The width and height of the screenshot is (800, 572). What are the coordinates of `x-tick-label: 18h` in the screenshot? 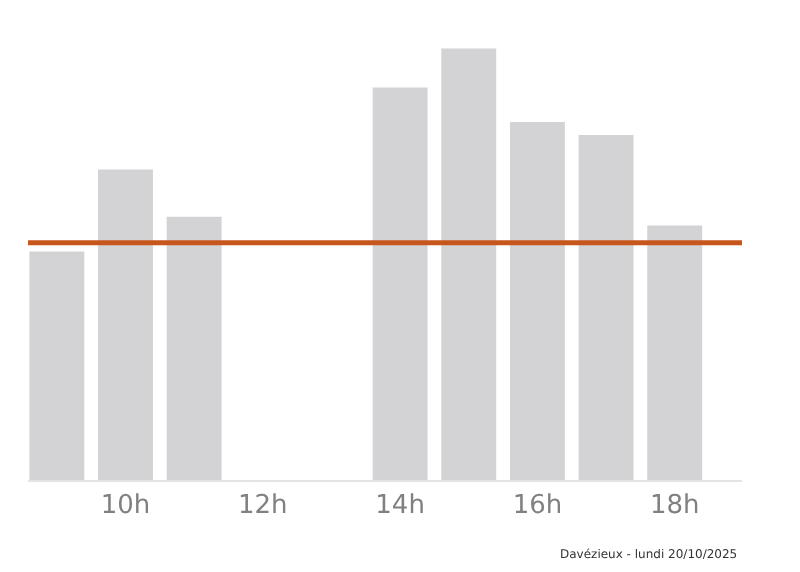 It's located at (674, 506).